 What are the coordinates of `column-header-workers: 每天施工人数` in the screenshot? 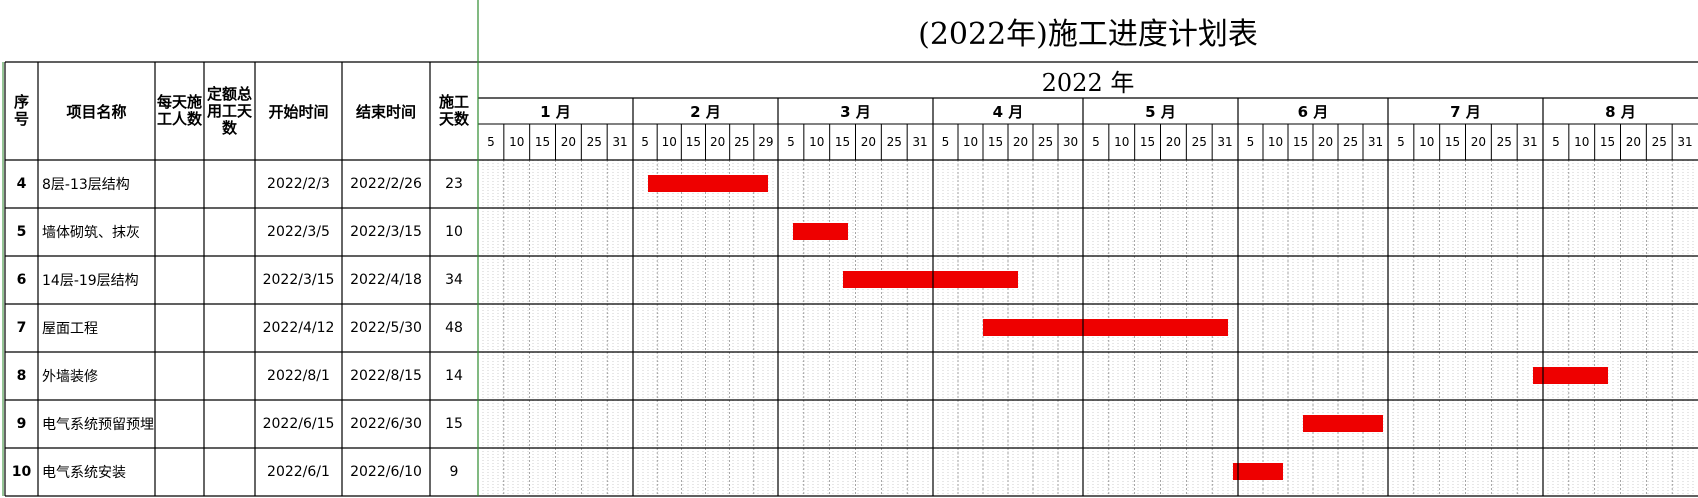 It's located at (180, 110).